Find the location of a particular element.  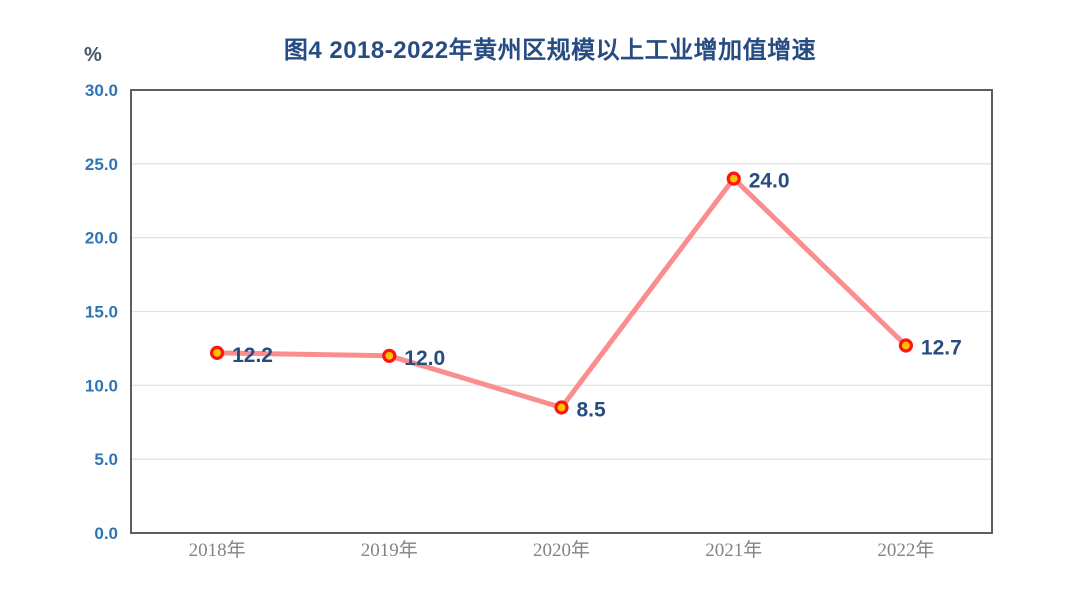

data-label: 12.2 is located at coordinates (252, 355).